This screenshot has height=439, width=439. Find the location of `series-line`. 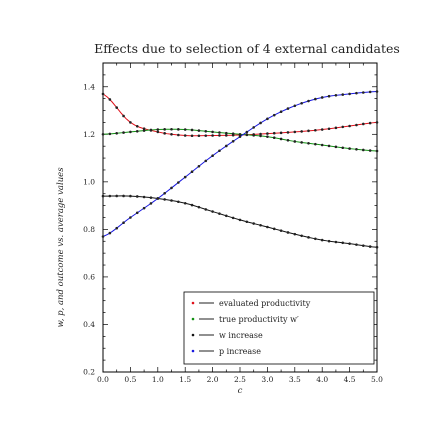

series-line is located at coordinates (240, 221).